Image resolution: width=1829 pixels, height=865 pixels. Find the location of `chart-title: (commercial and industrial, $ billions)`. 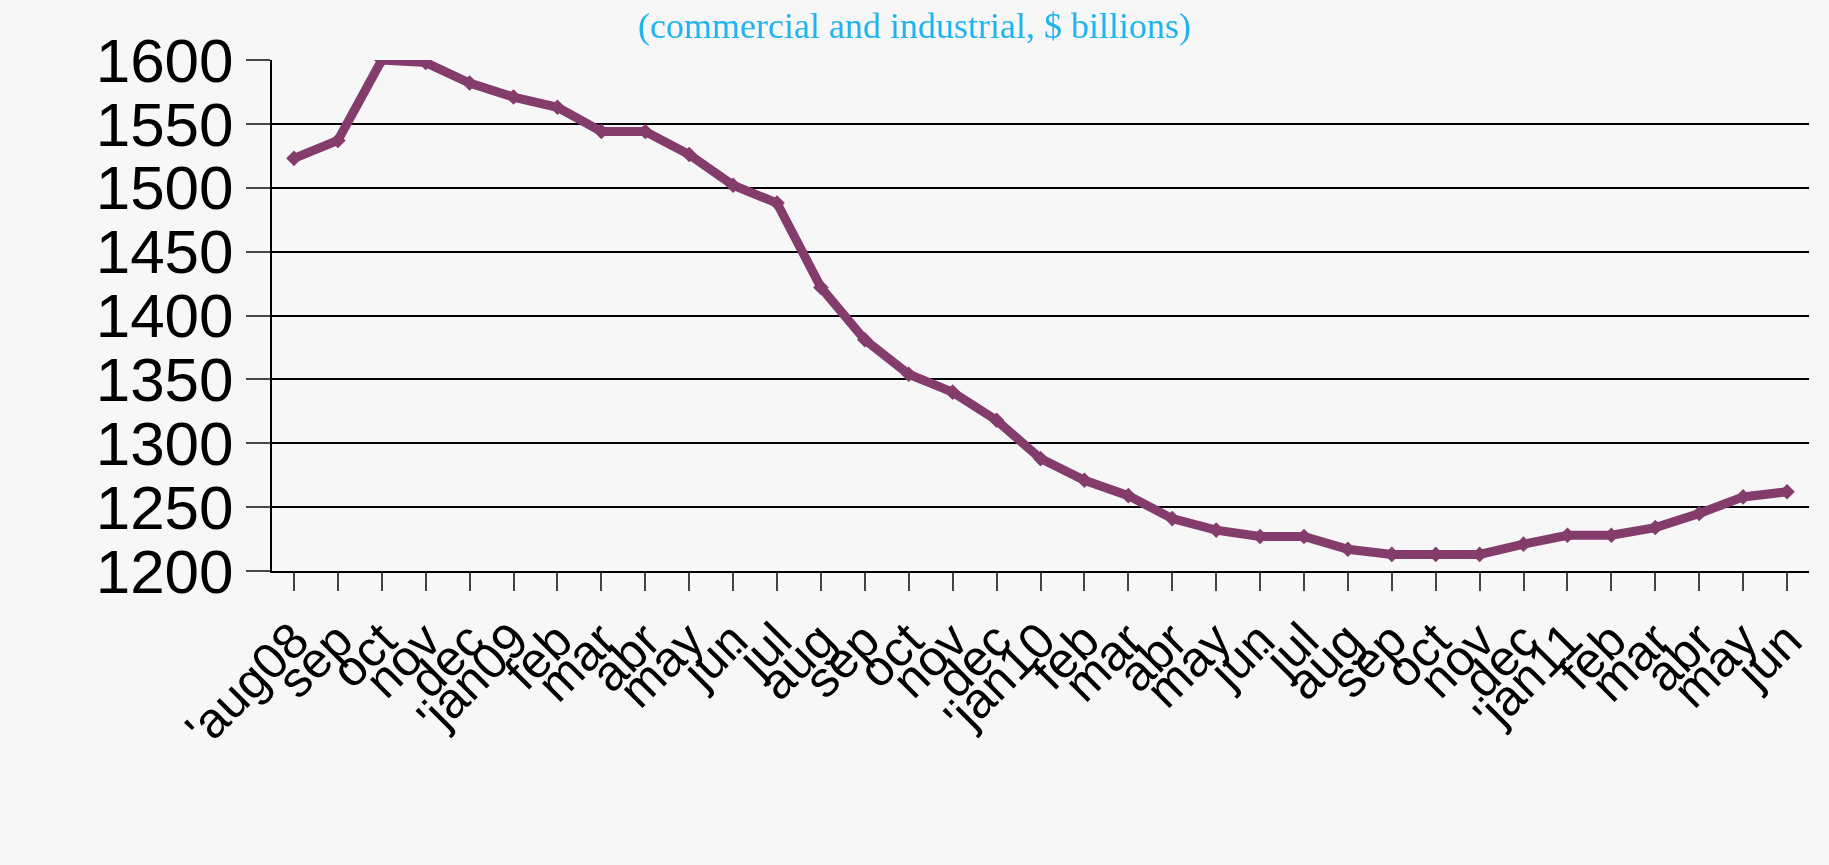

chart-title: (commercial and industrial, $ billions) is located at coordinates (914, 26).